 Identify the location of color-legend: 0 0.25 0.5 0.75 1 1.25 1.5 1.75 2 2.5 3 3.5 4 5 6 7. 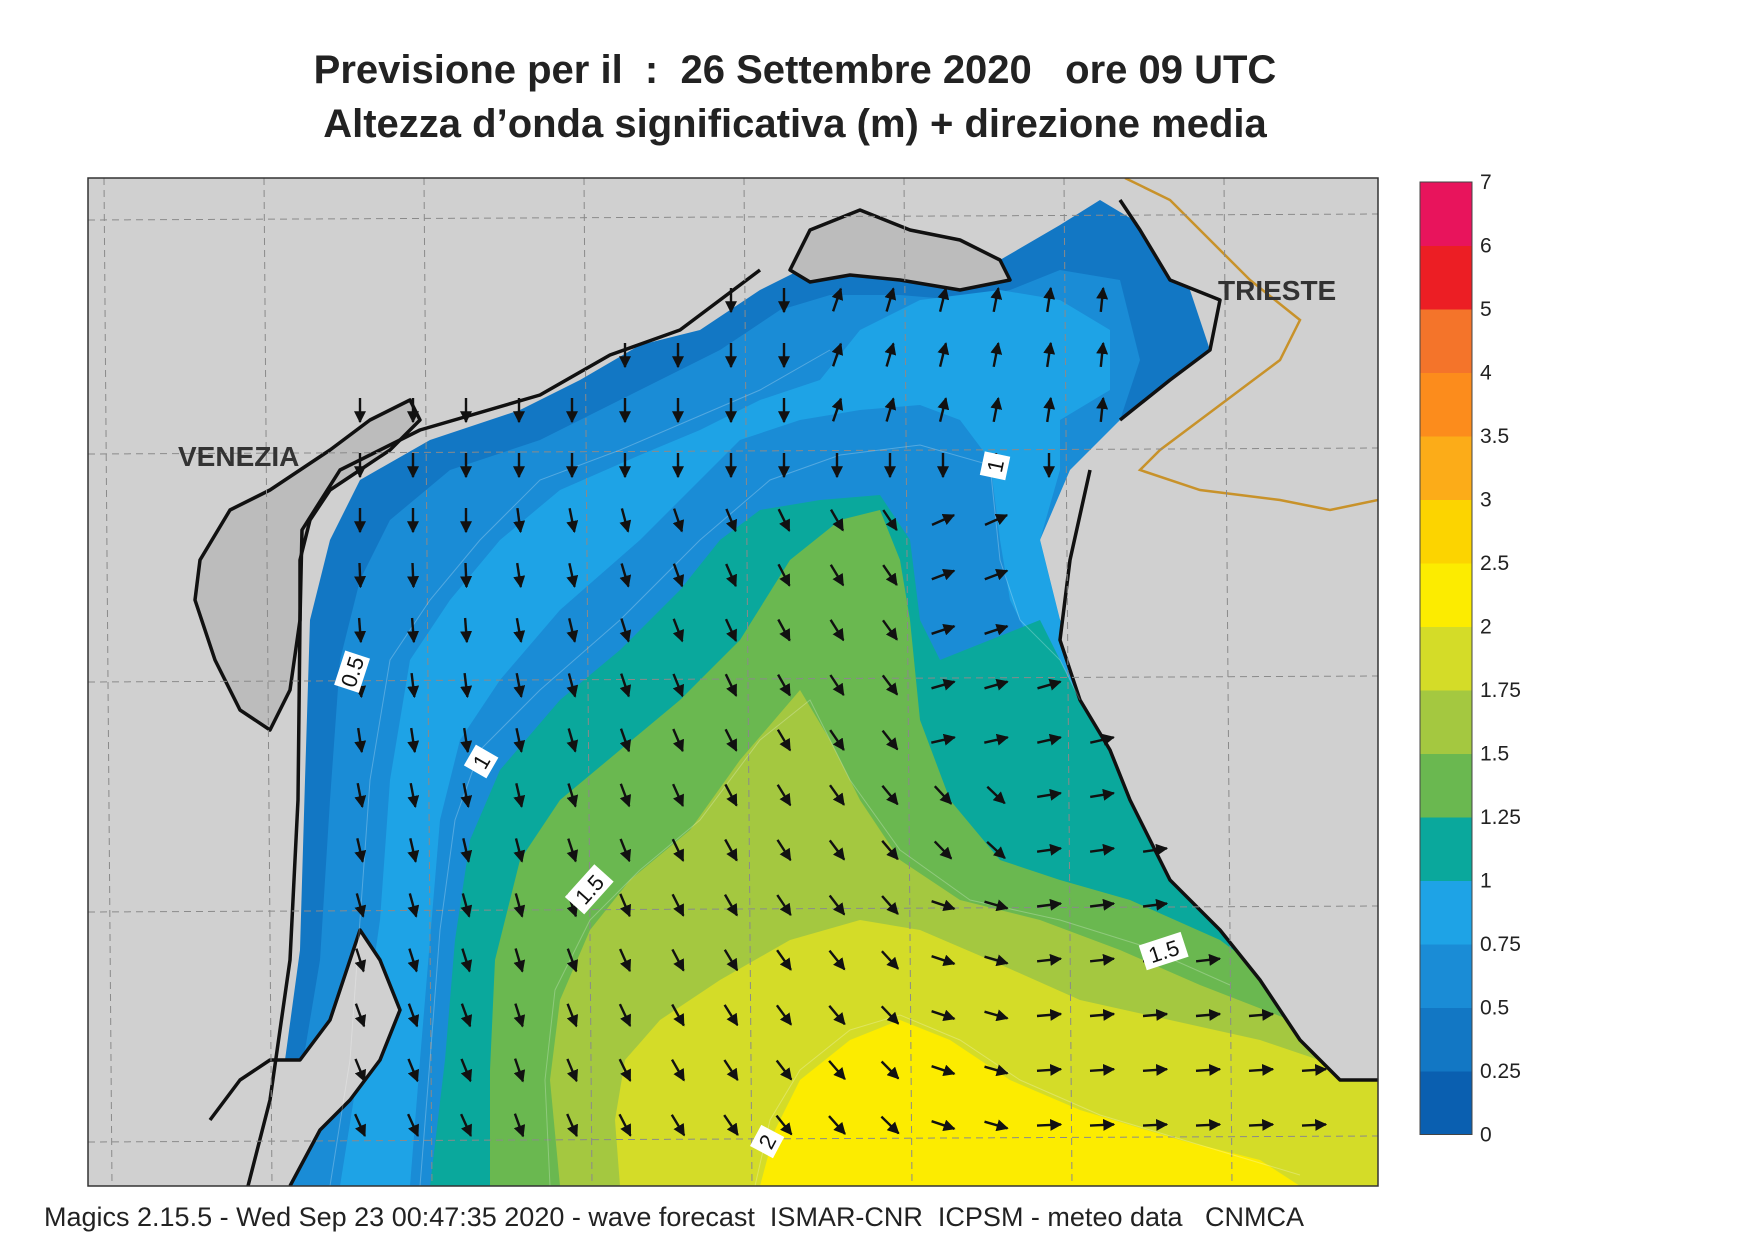
(1470, 659).